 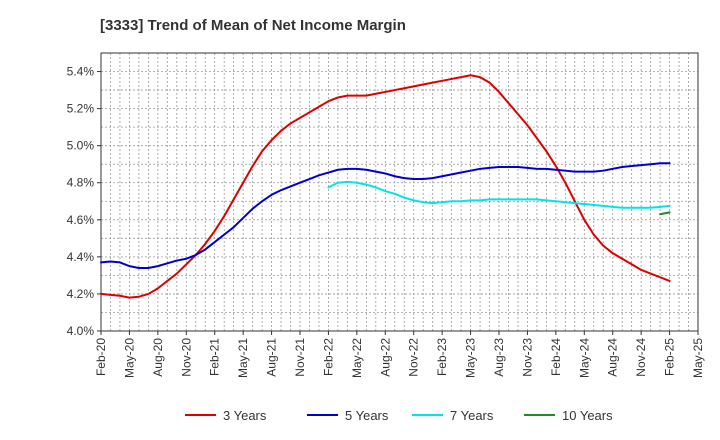 What do you see at coordinates (272, 357) in the screenshot?
I see `x-tick-label: Aug-21` at bounding box center [272, 357].